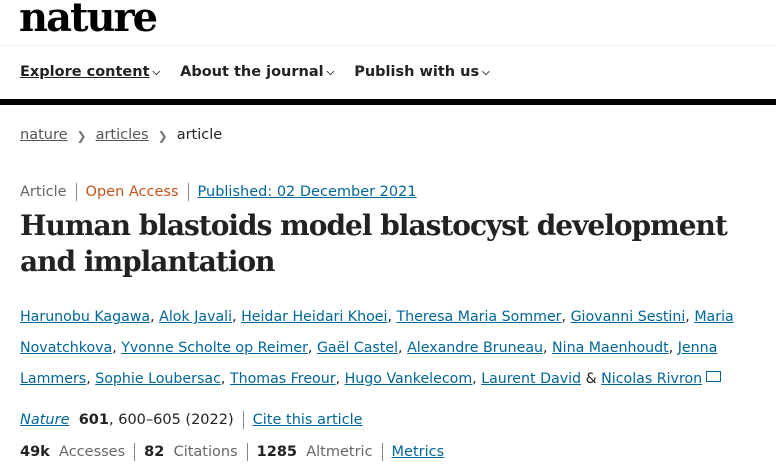 The height and width of the screenshot is (473, 776). What do you see at coordinates (85, 317) in the screenshot?
I see `author-link: Harunobu Kagawa` at bounding box center [85, 317].